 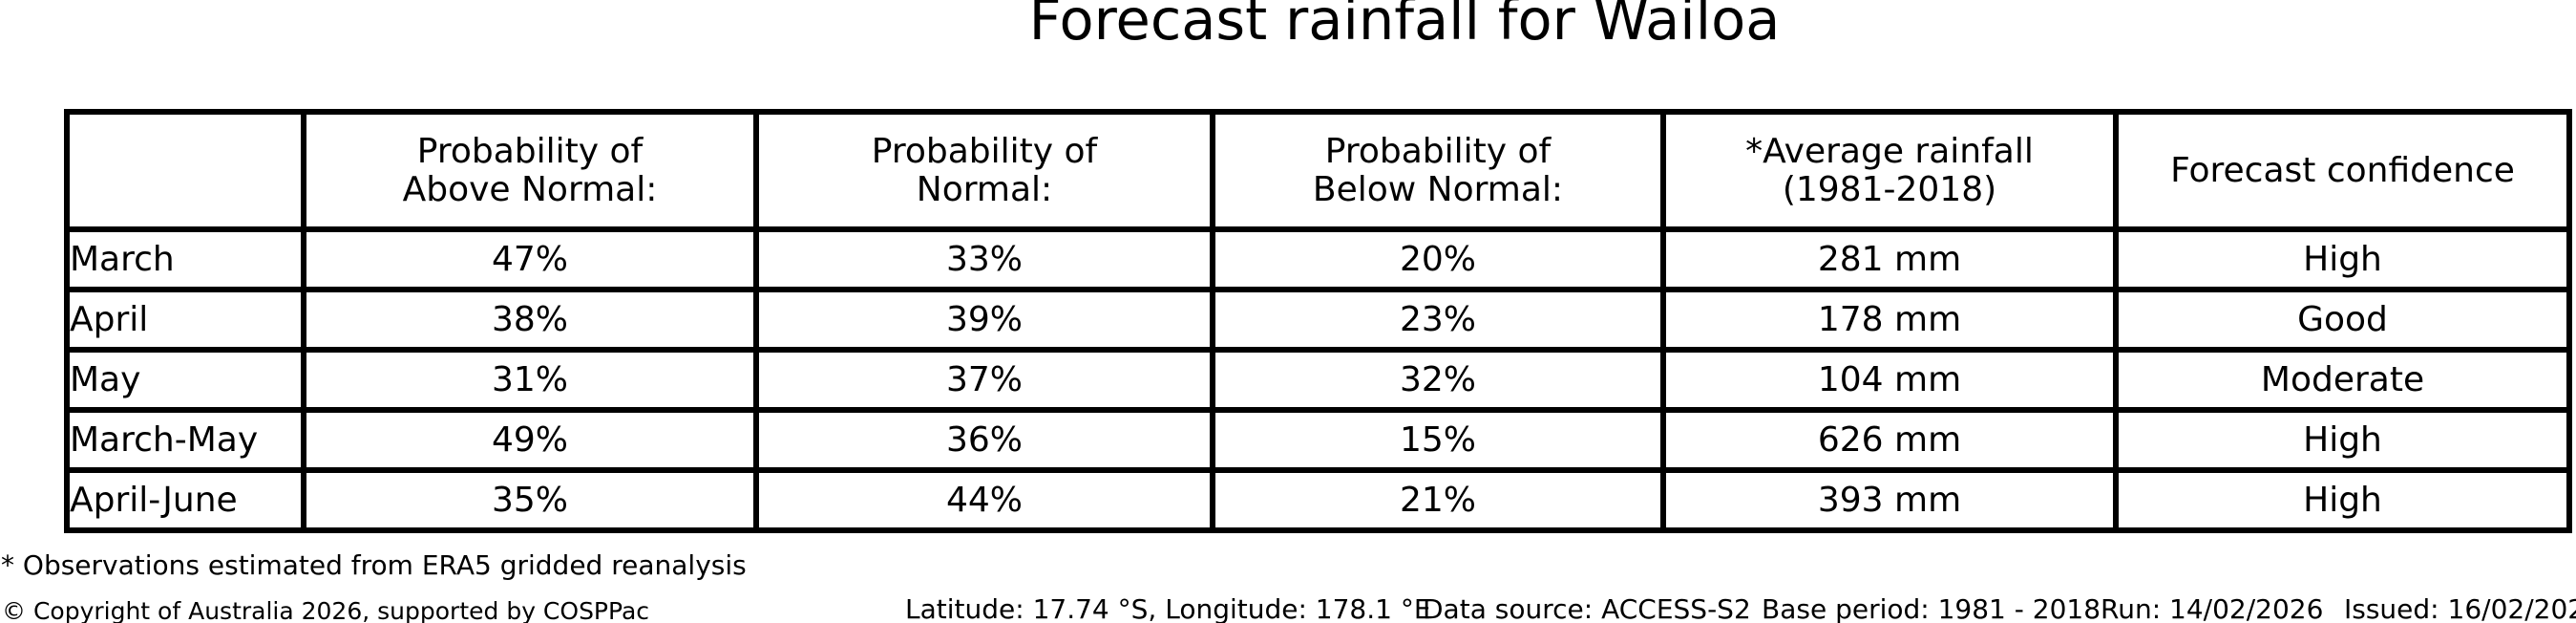 What do you see at coordinates (1438, 500) in the screenshot?
I see `prob-below-cell: 21%` at bounding box center [1438, 500].